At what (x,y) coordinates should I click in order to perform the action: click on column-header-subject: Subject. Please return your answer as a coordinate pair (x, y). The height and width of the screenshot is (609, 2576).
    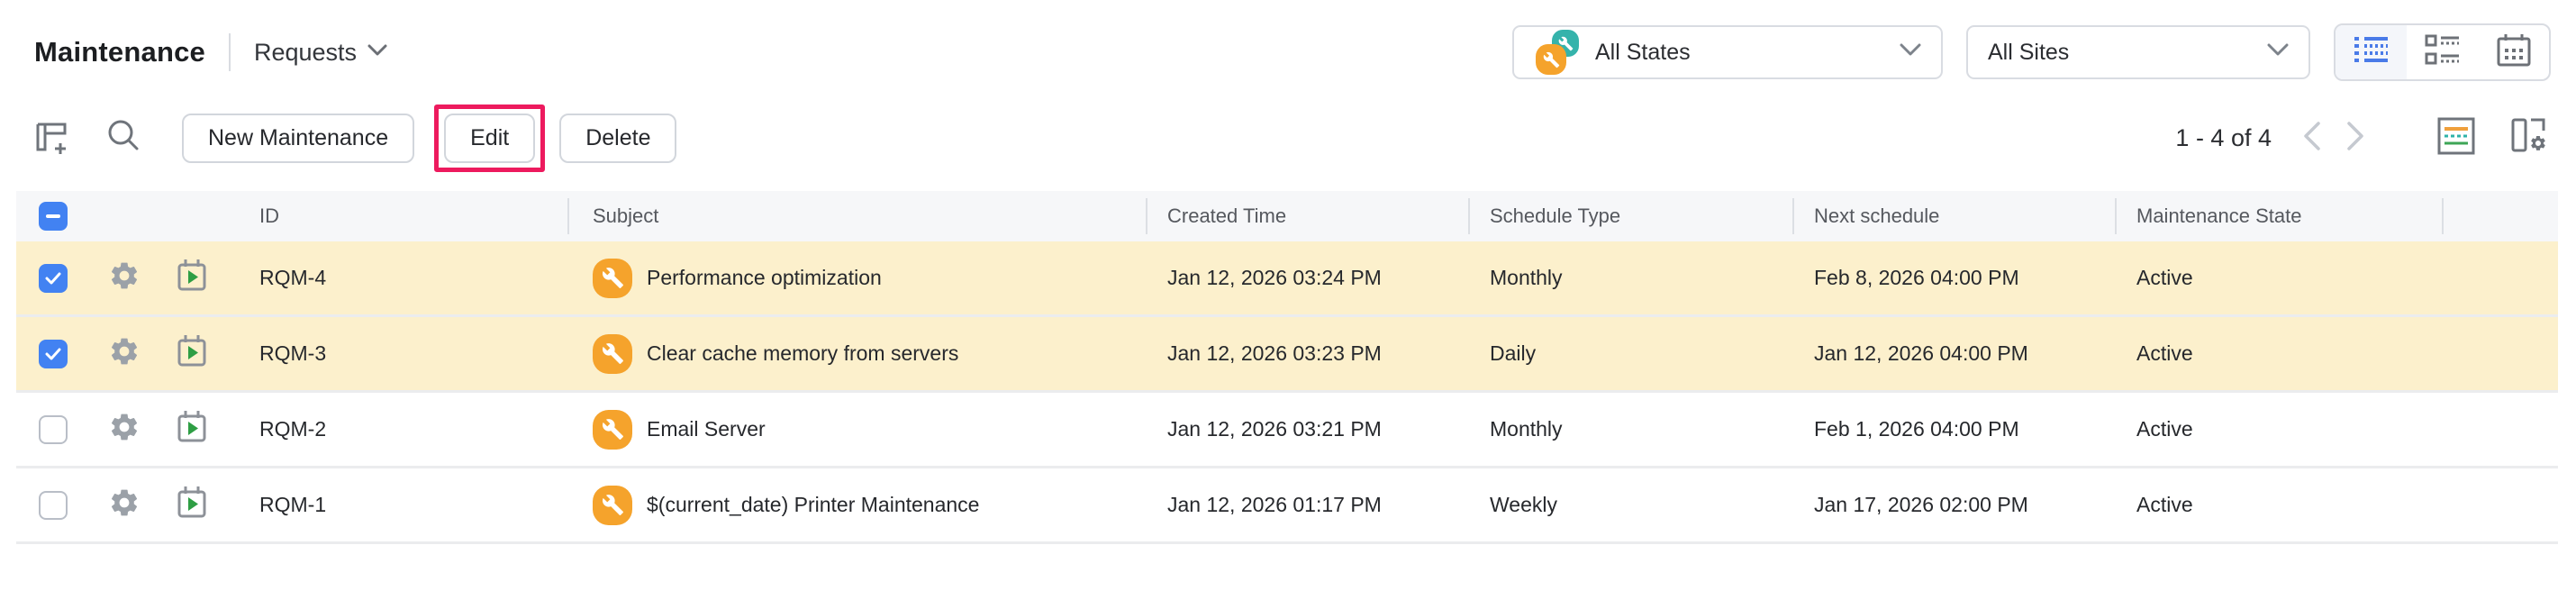
    Looking at the image, I should click on (856, 216).